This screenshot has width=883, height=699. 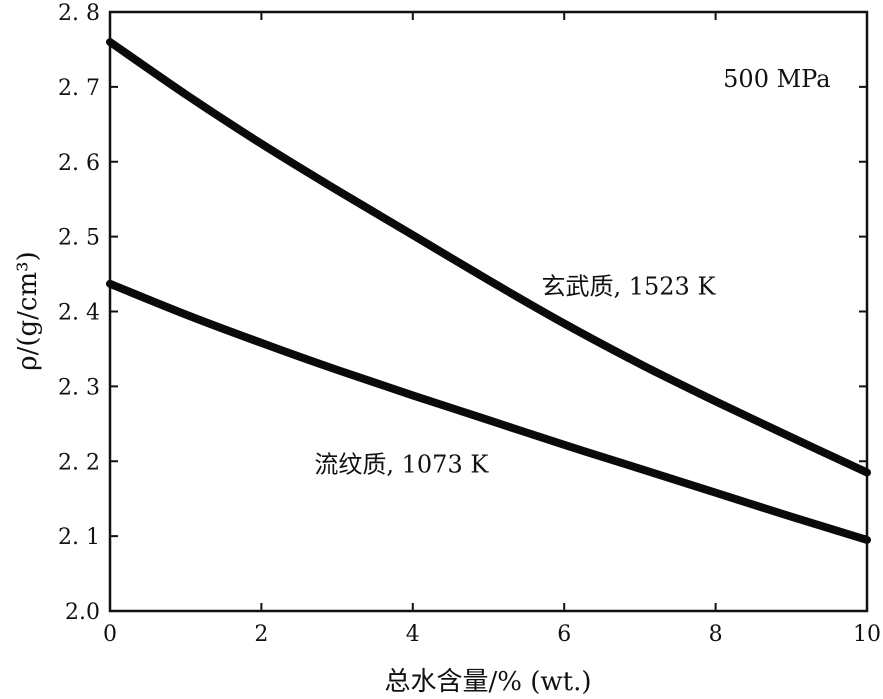 What do you see at coordinates (867, 634) in the screenshot?
I see `x-tick-label: 10` at bounding box center [867, 634].